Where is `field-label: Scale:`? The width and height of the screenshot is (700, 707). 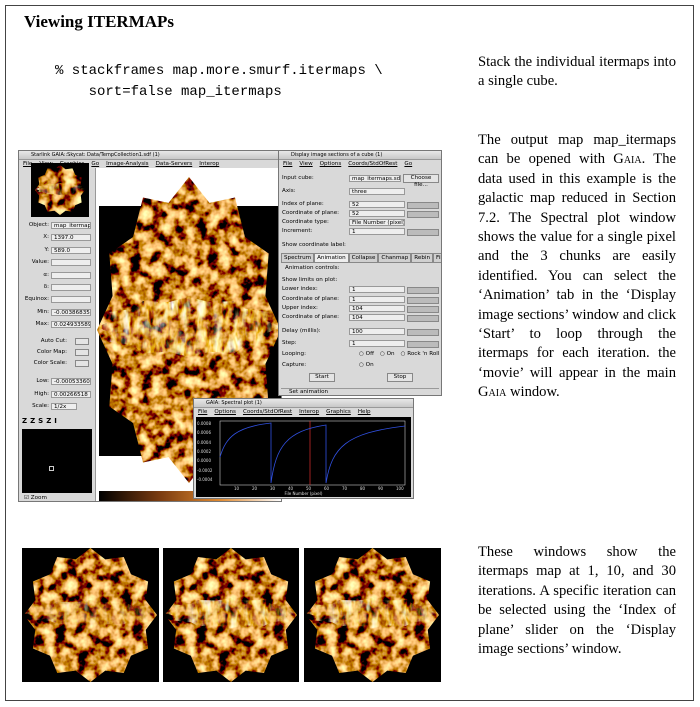
field-label: Scale: is located at coordinates (40, 406).